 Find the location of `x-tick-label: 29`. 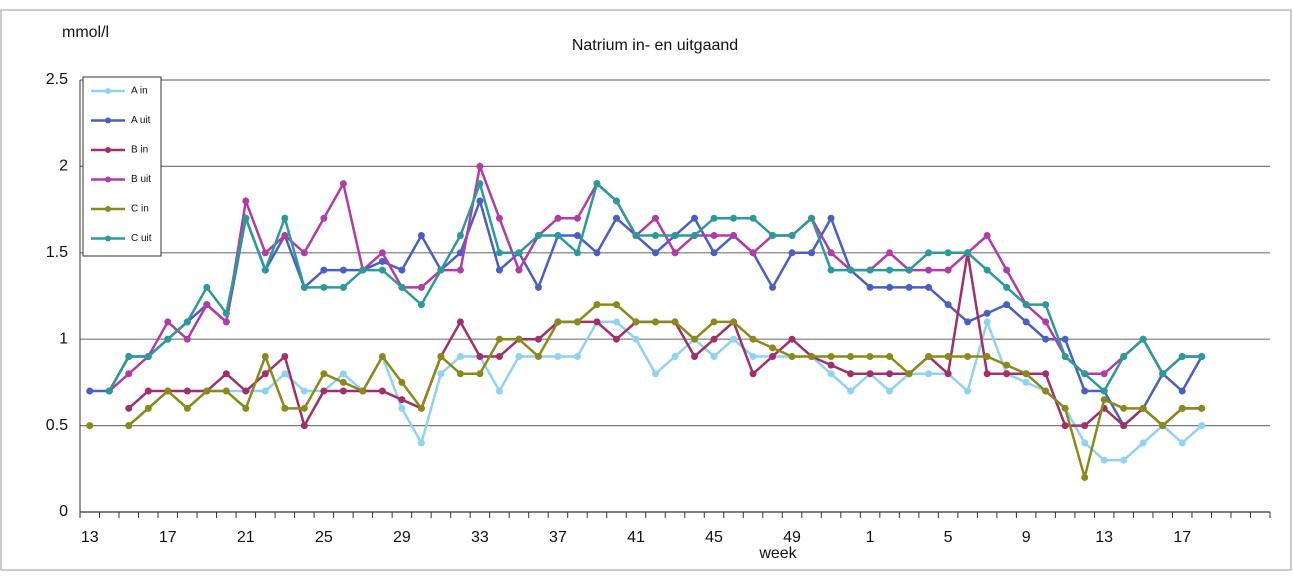

x-tick-label: 29 is located at coordinates (402, 537).